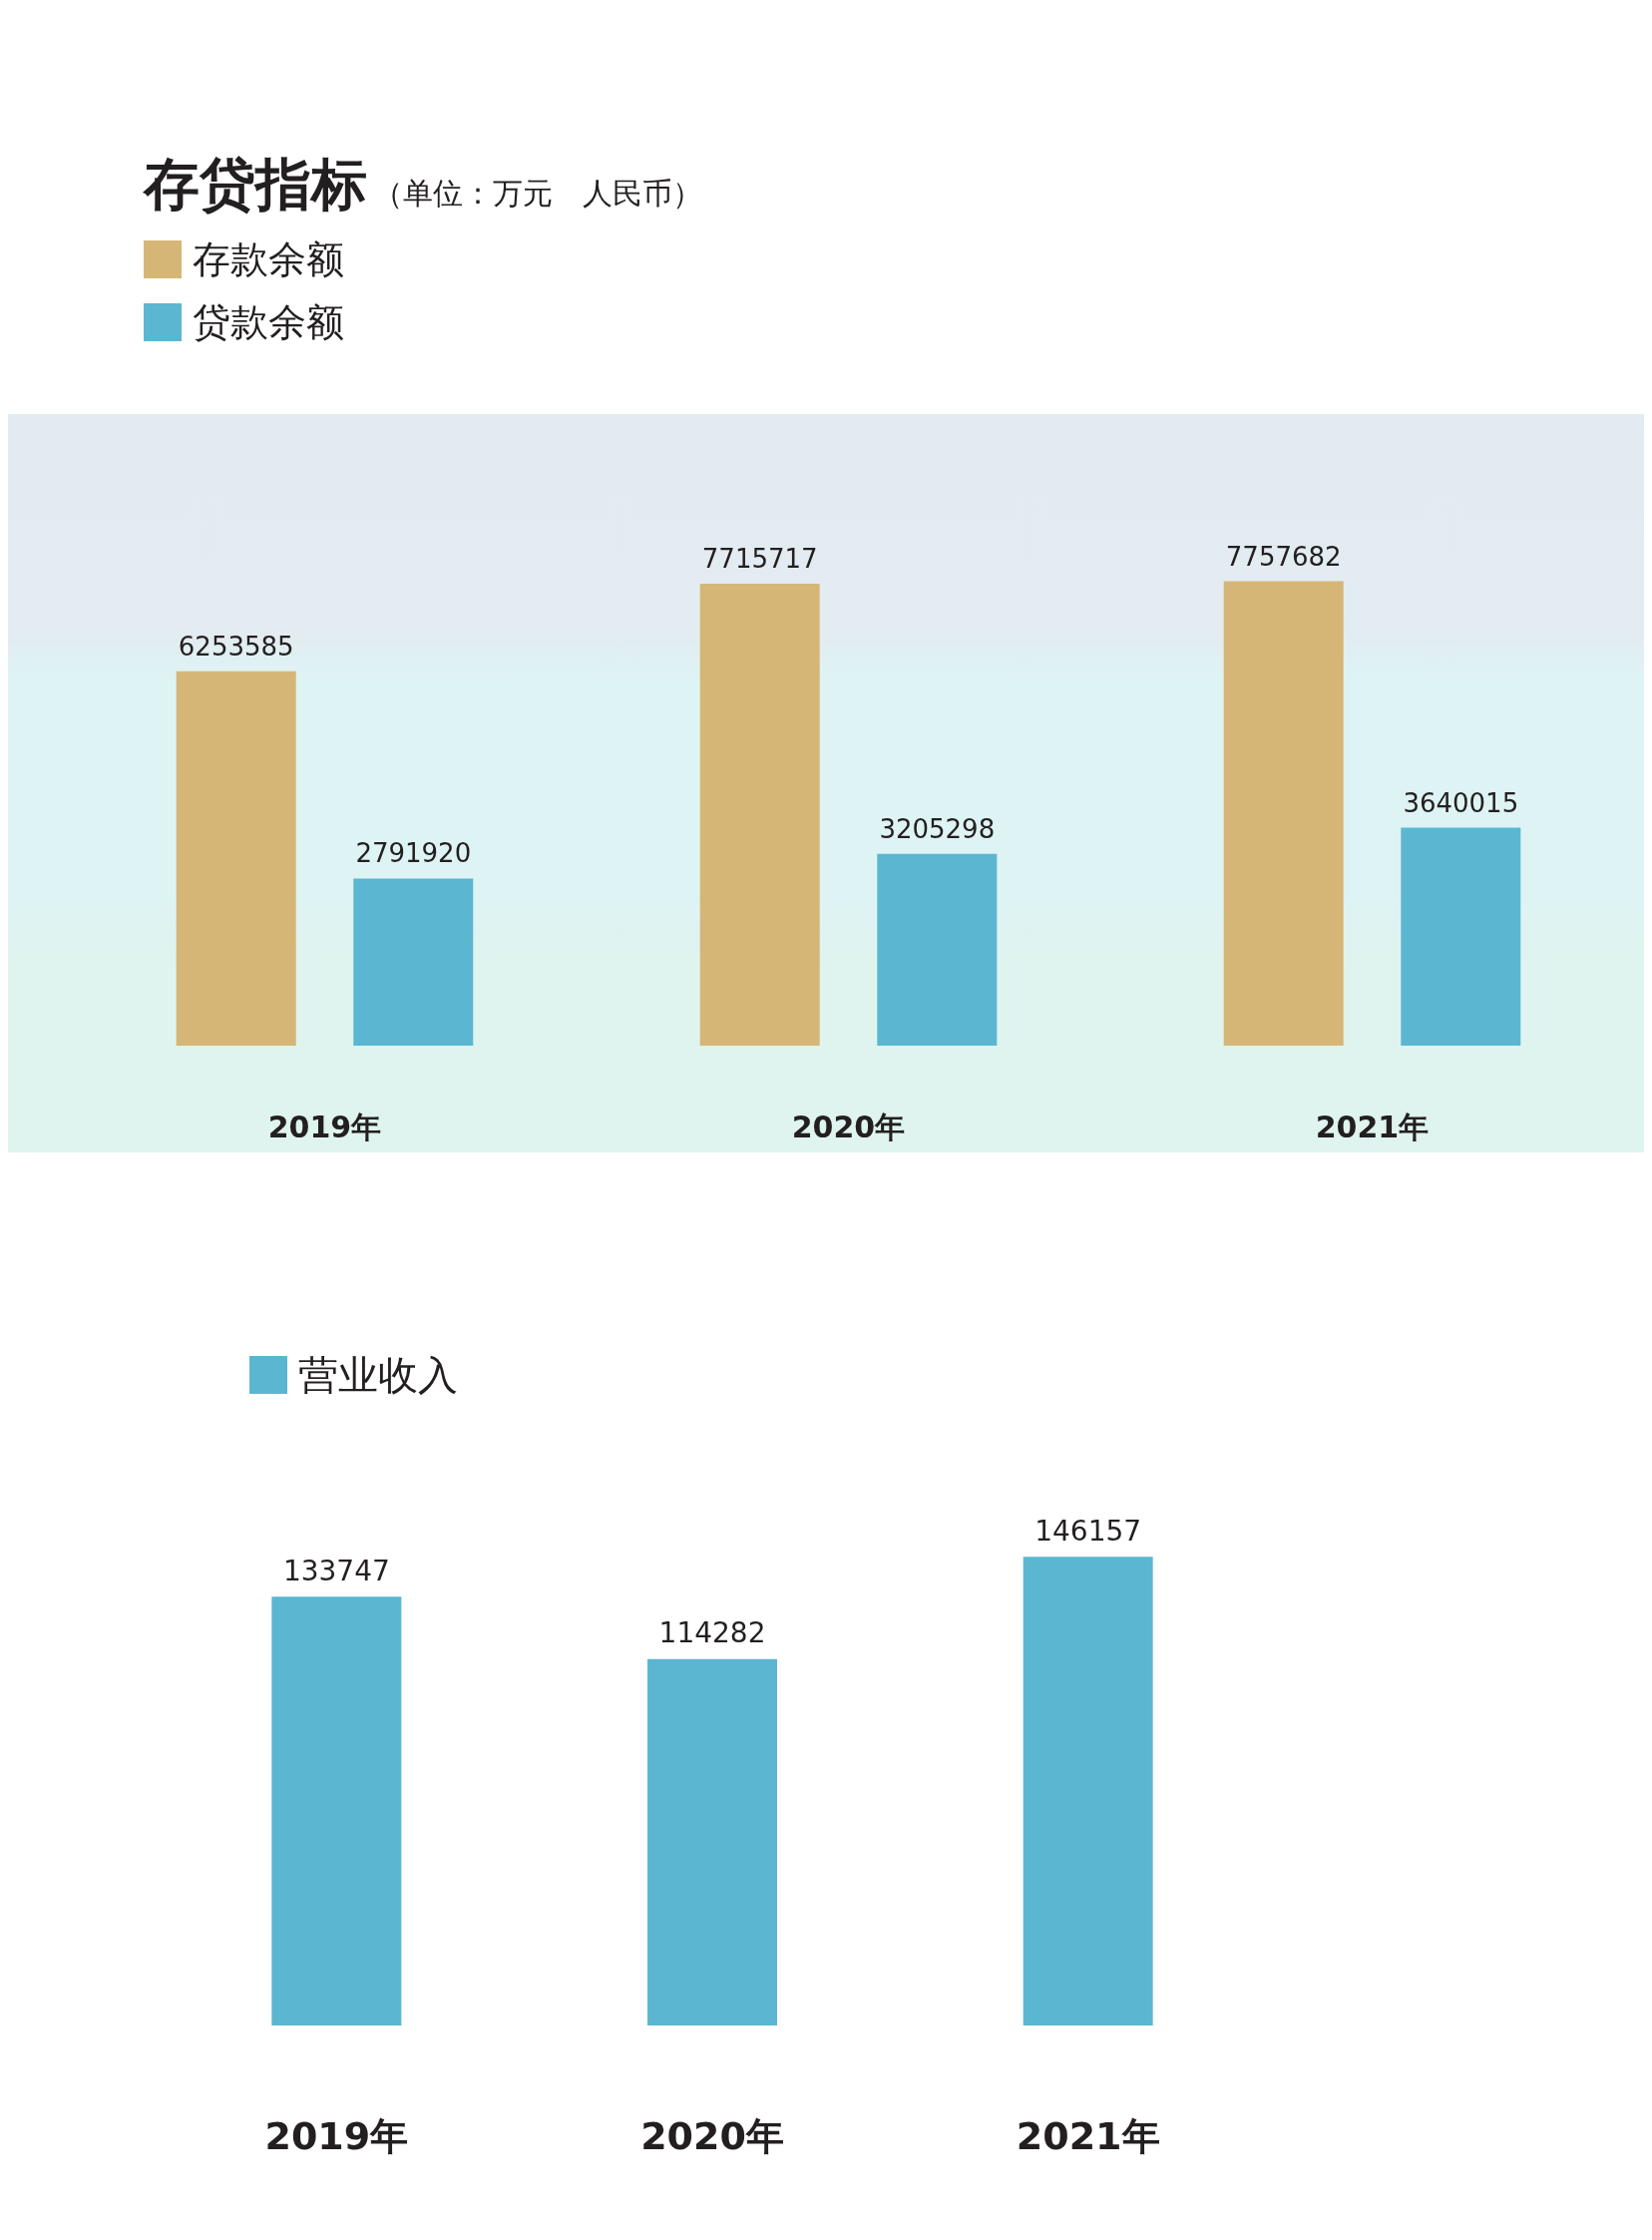 The image size is (1652, 2240). What do you see at coordinates (712, 1633) in the screenshot?
I see `data-label: 114282` at bounding box center [712, 1633].